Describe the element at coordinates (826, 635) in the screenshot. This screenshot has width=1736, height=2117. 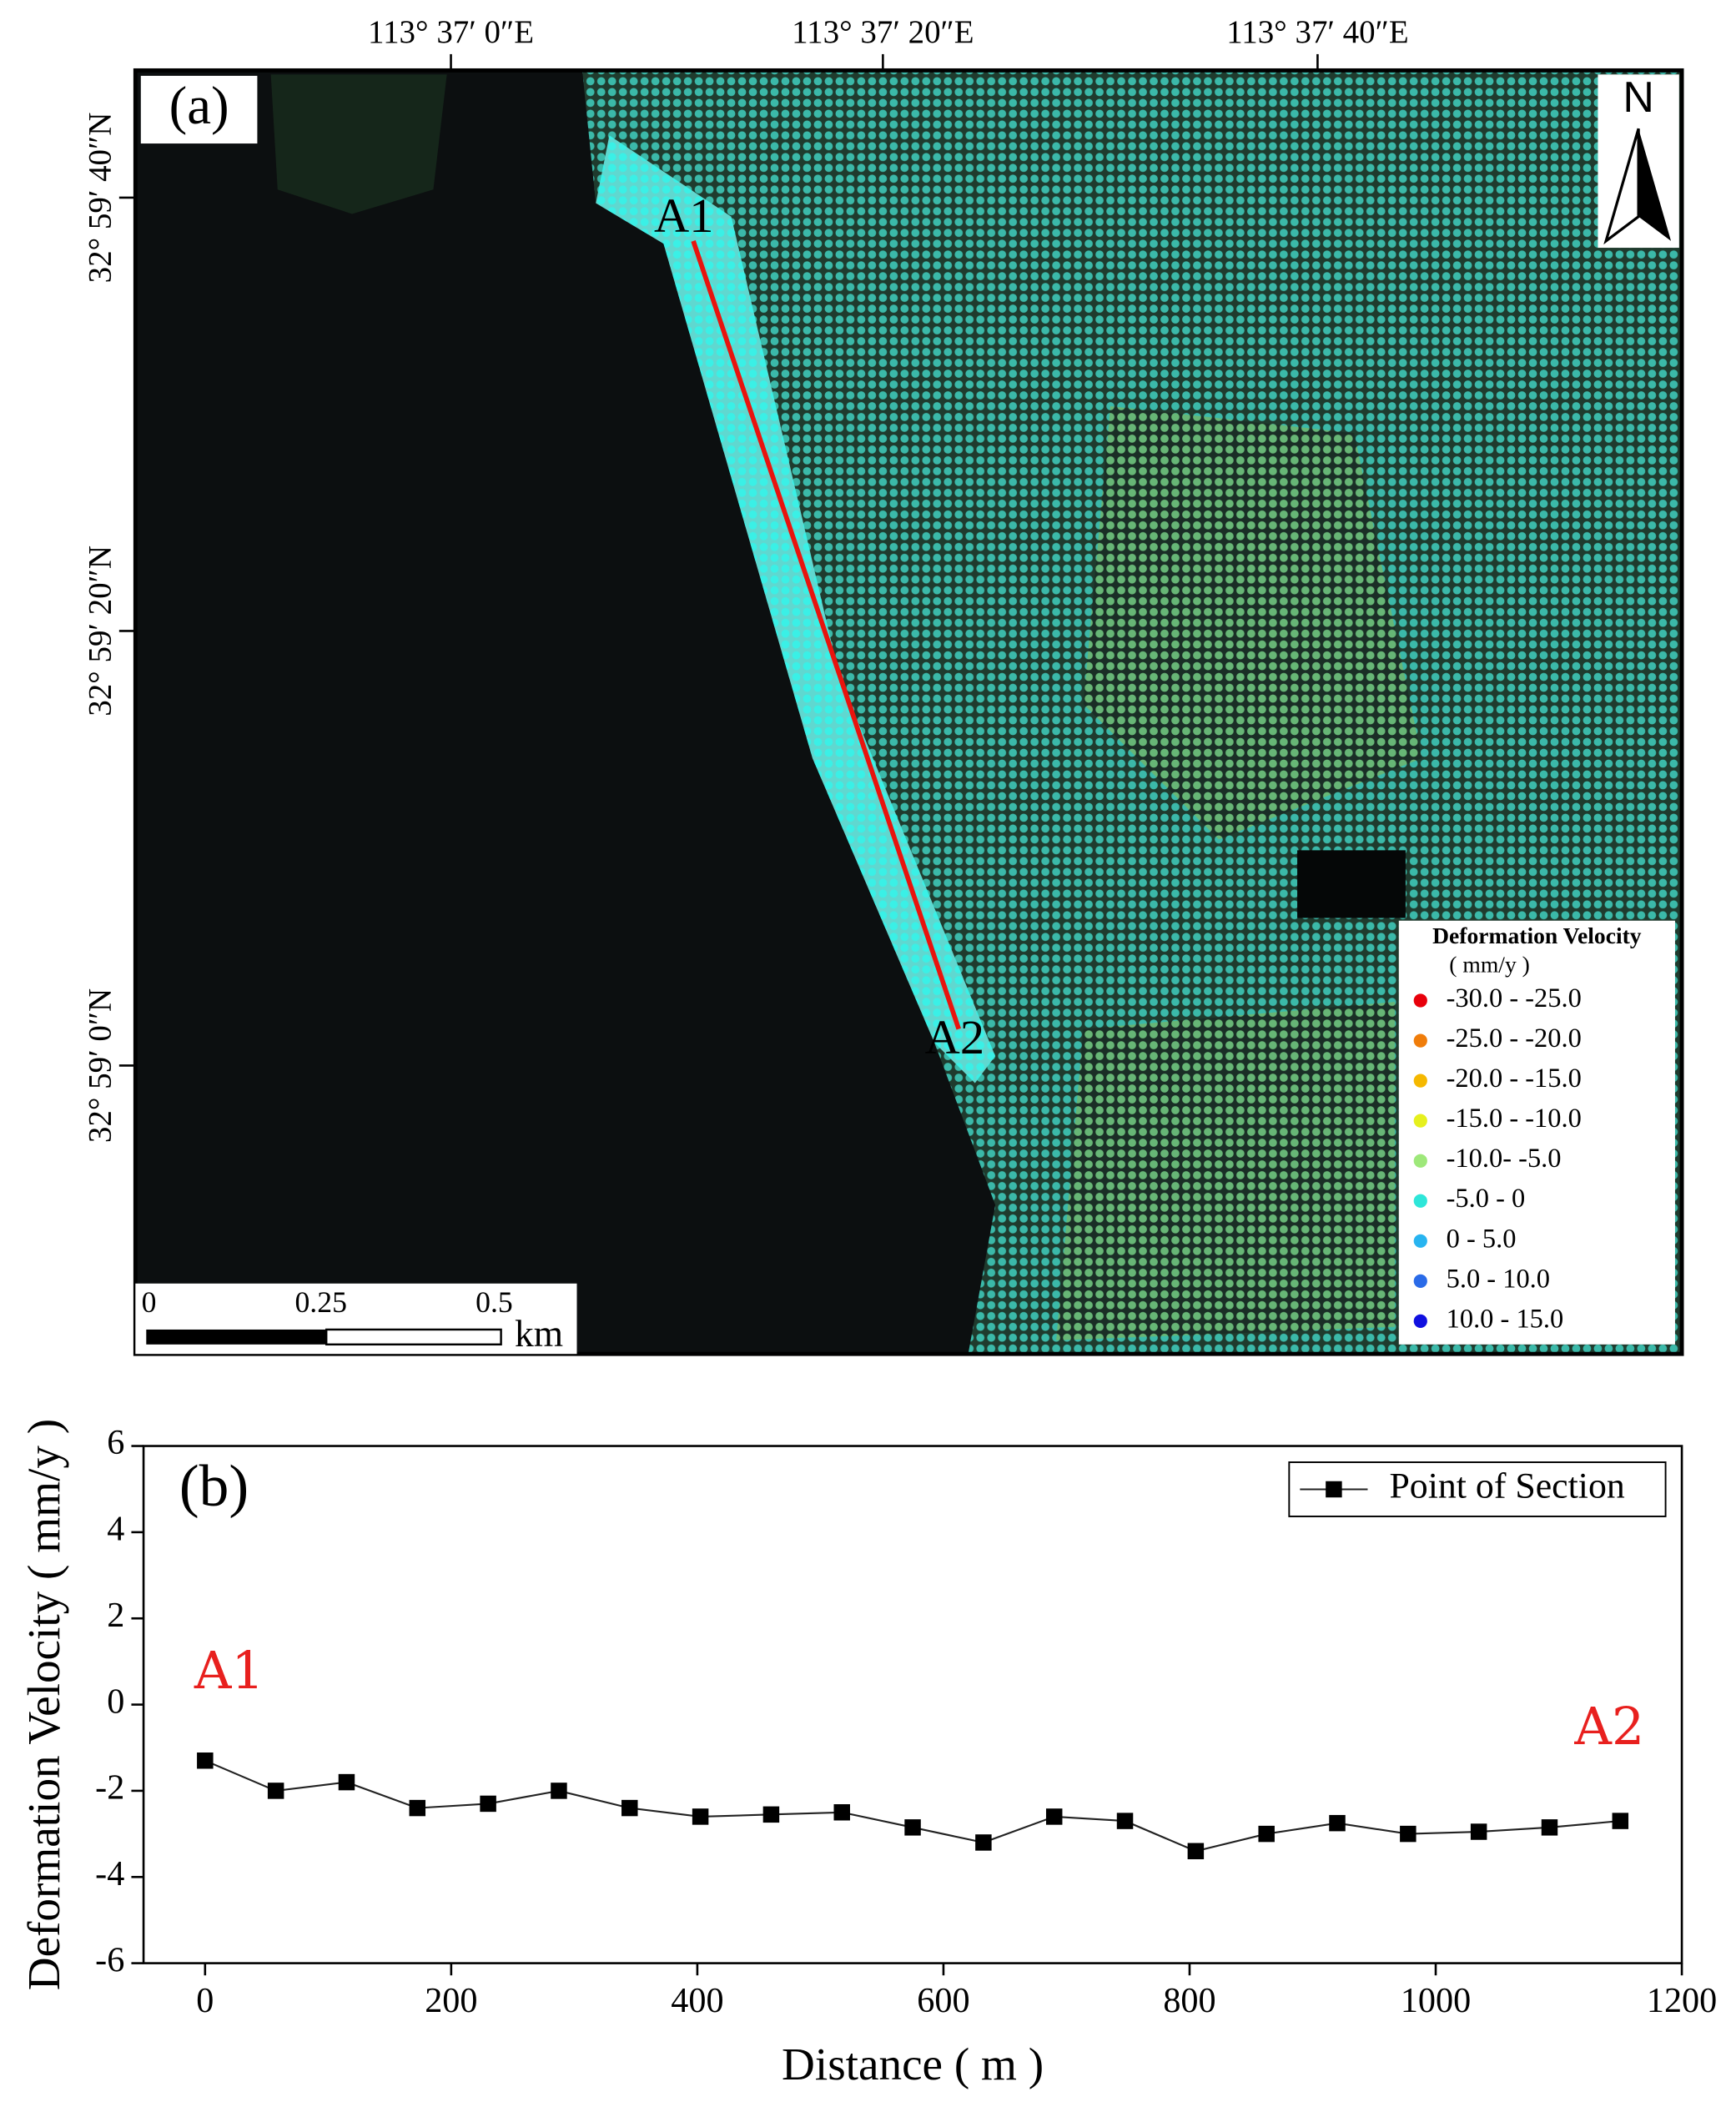
I see `profile-line` at that location.